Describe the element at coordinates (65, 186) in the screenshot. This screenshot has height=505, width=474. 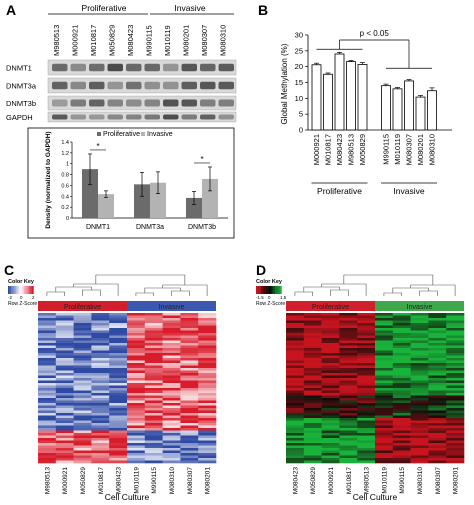
I see `inset-y-tick-label: 0.6` at that location.